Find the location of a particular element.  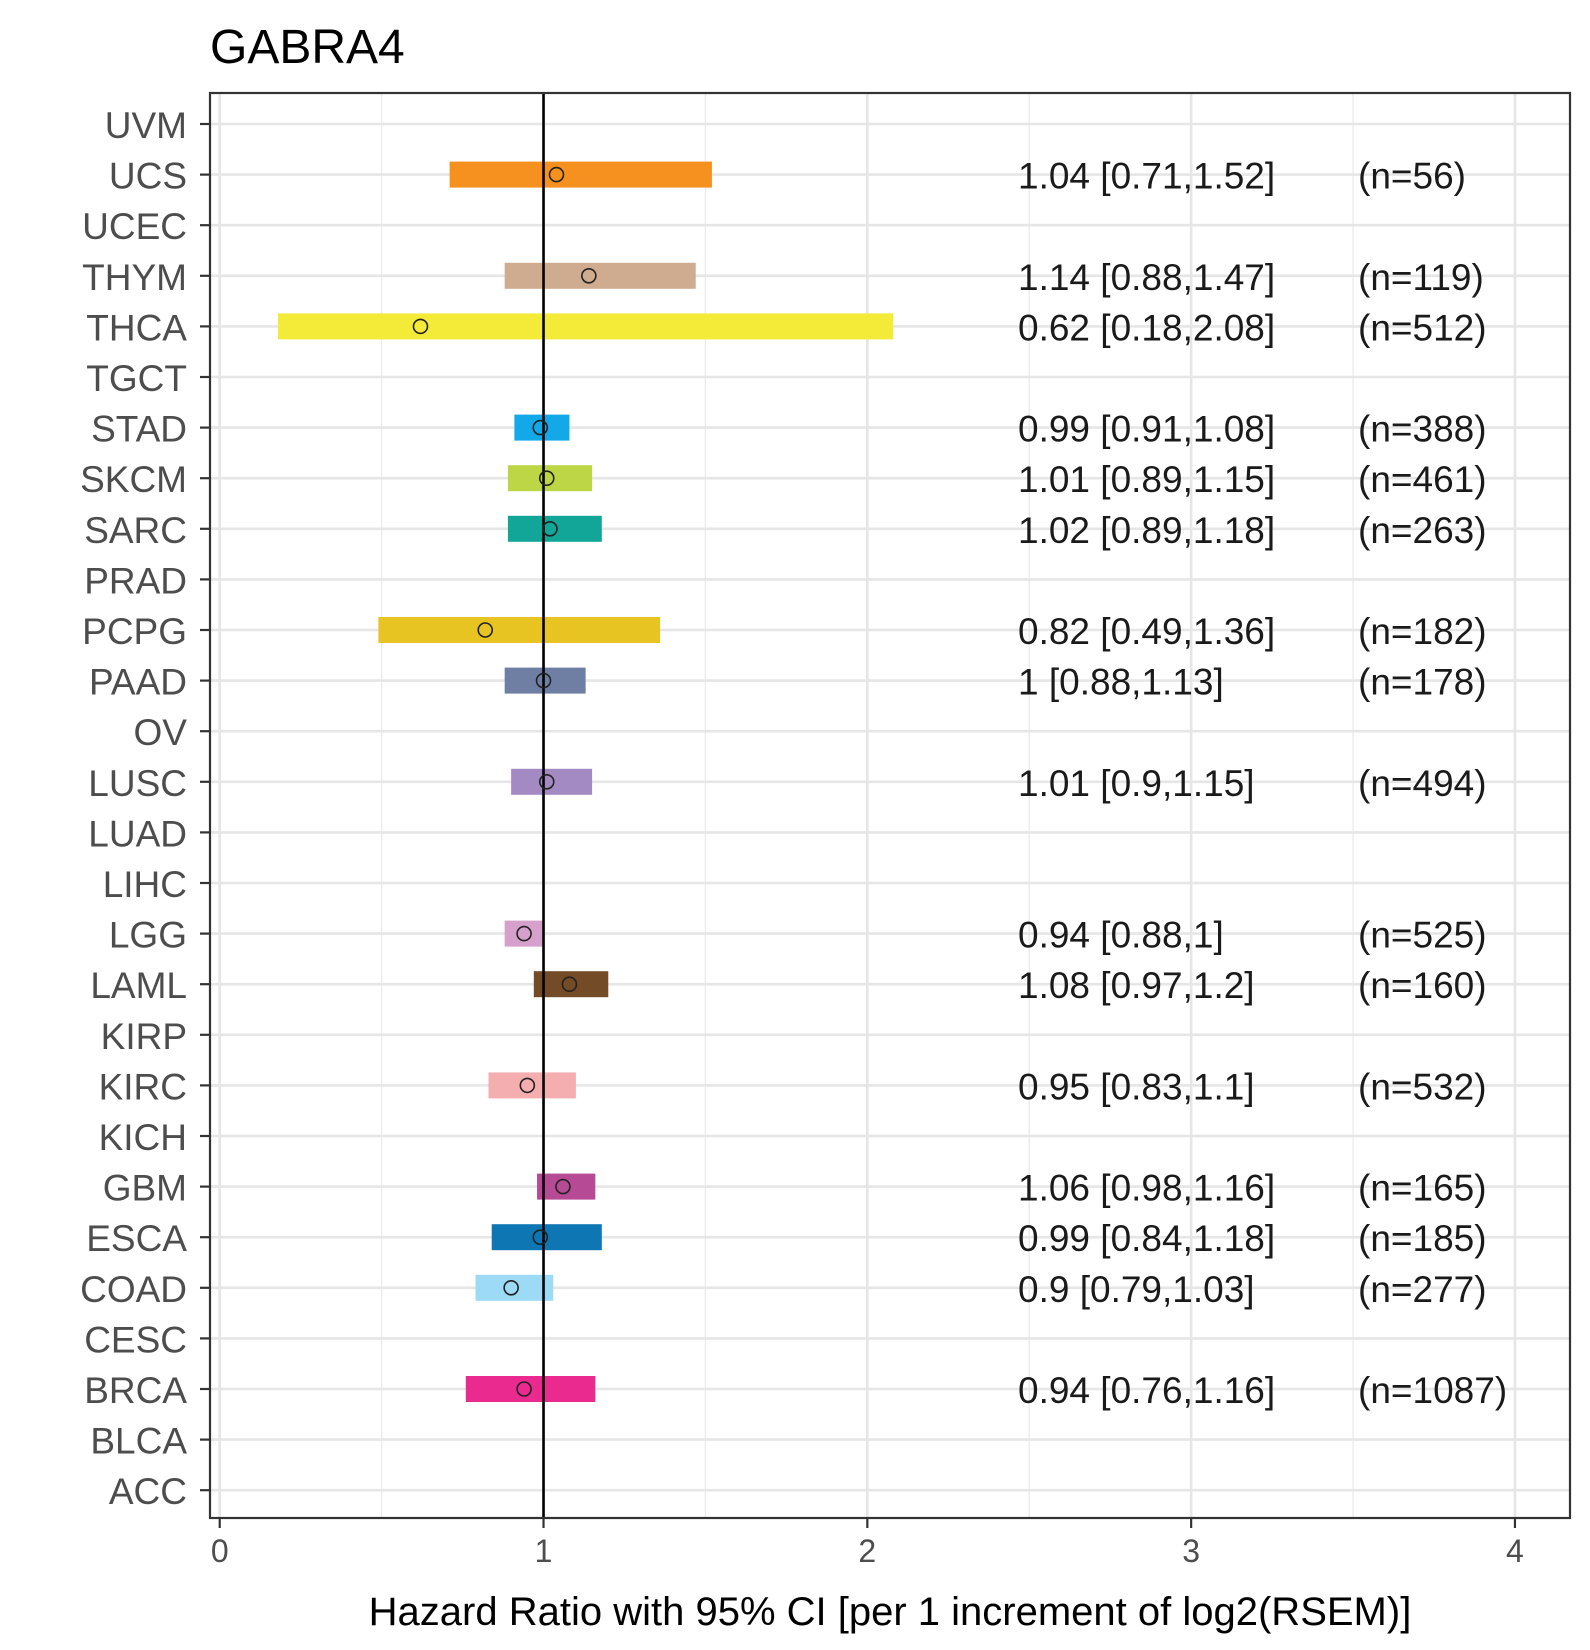

y-tick-label-lgg: LGG is located at coordinates (148, 935).